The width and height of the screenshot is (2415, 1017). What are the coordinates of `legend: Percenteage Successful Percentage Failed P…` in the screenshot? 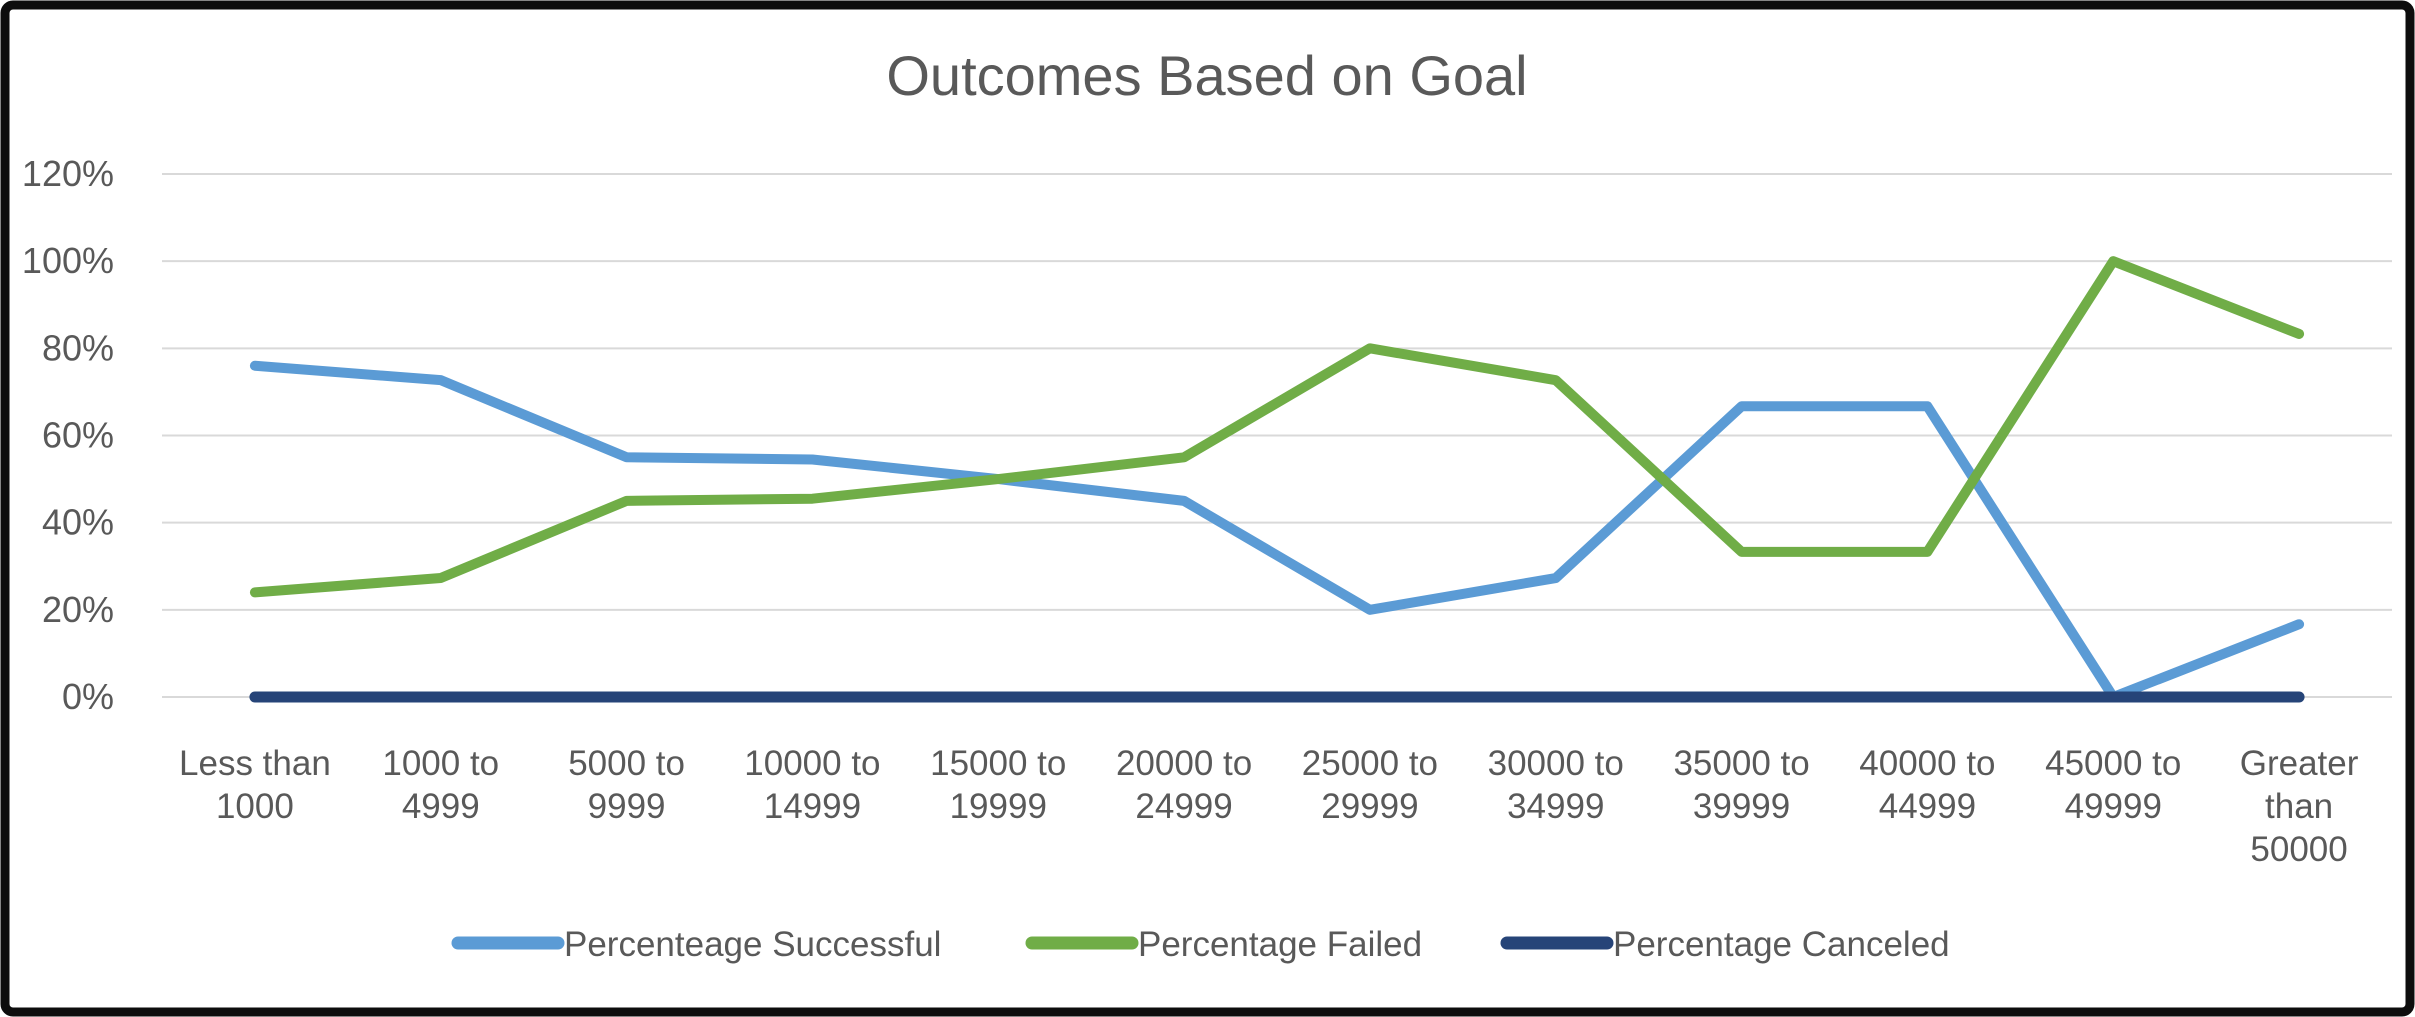 It's located at (1200, 944).